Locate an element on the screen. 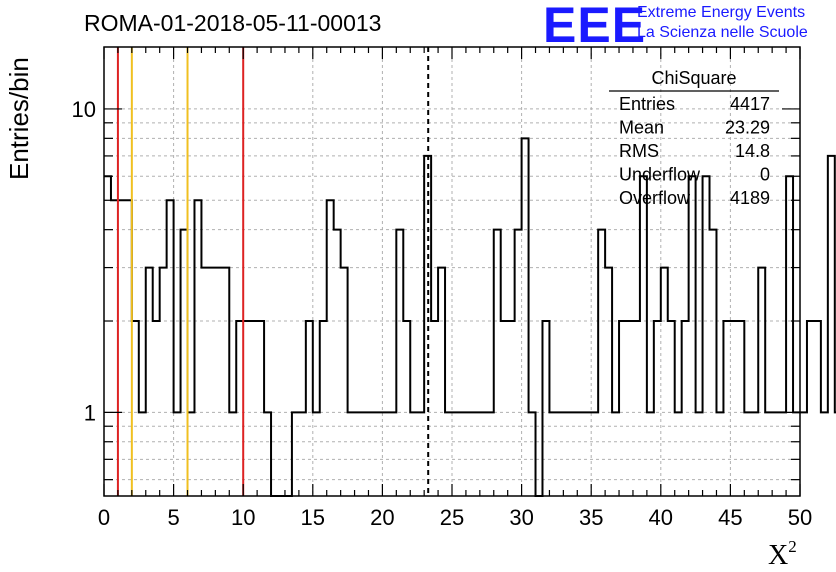 This screenshot has height=572, width=836. x-tick-label: 10 is located at coordinates (243, 517).